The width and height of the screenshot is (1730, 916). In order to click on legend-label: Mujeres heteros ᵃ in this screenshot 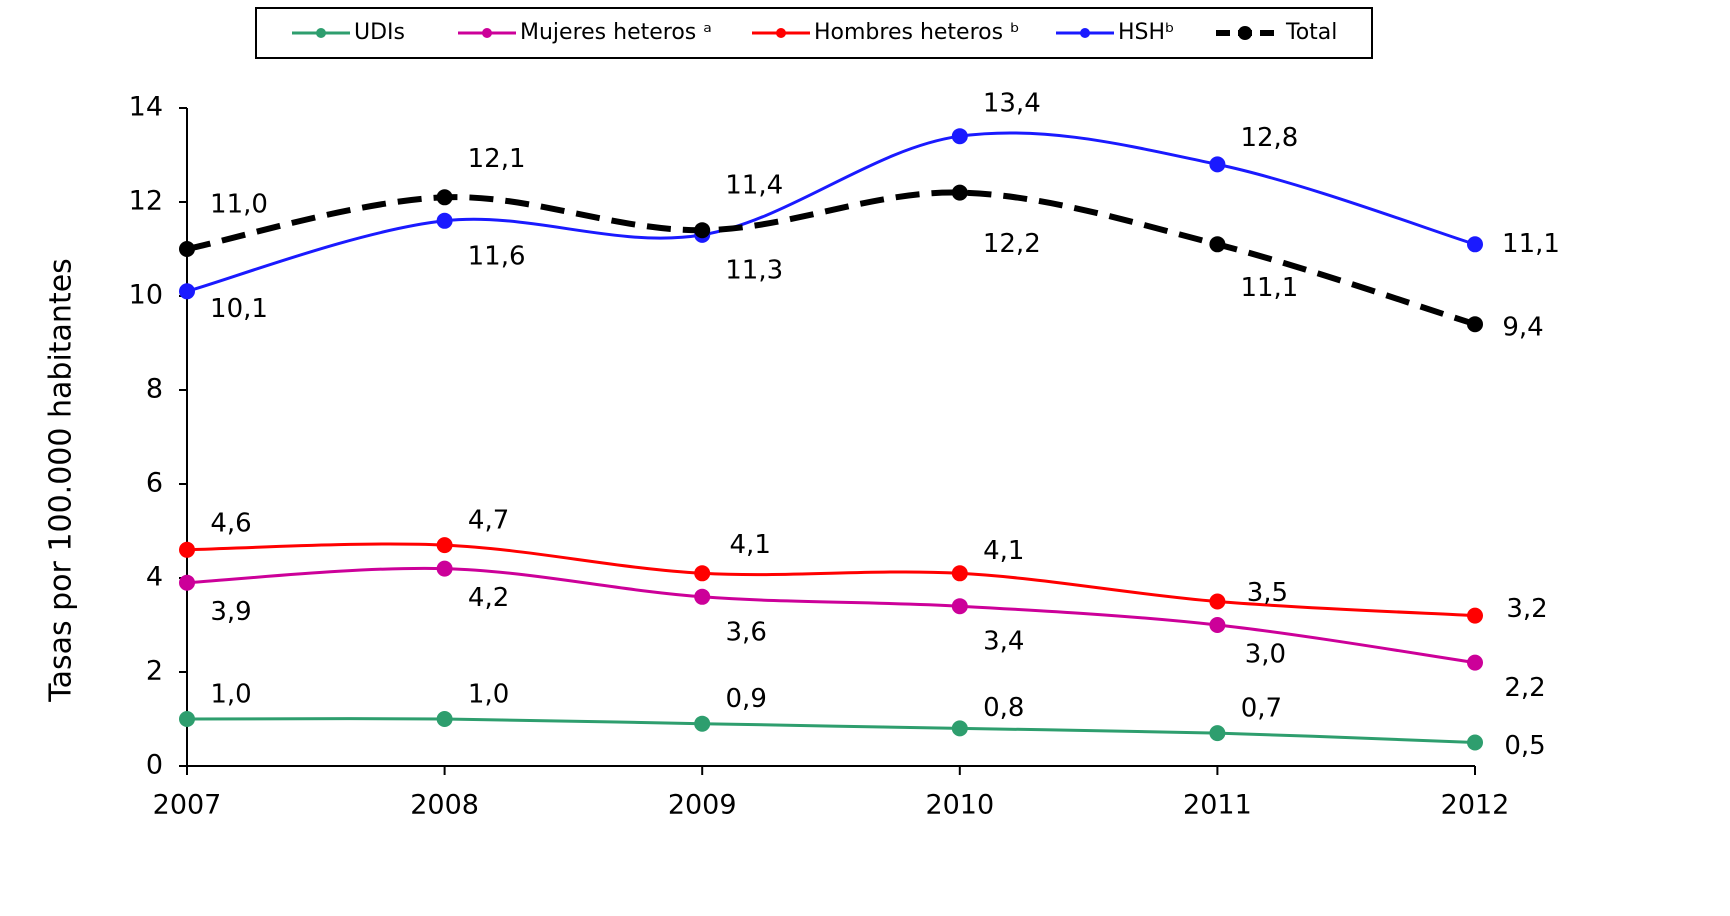, I will do `click(616, 32)`.